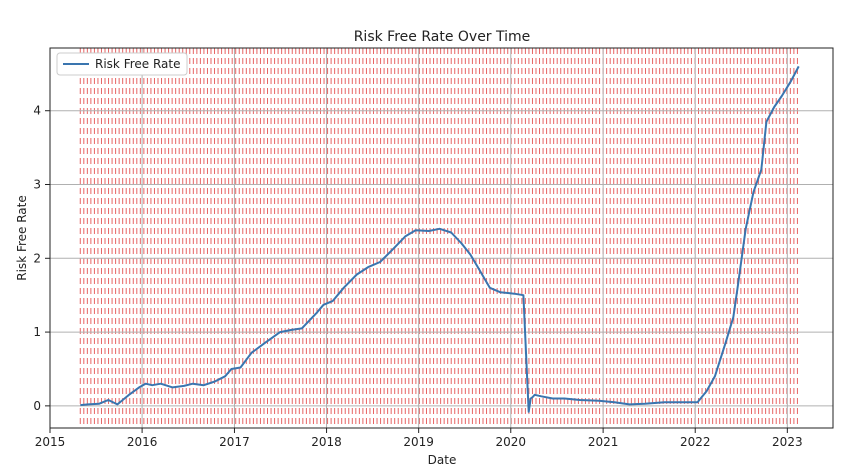 The height and width of the screenshot is (470, 852). Describe the element at coordinates (418, 442) in the screenshot. I see `x-tick-label: 2019` at that location.